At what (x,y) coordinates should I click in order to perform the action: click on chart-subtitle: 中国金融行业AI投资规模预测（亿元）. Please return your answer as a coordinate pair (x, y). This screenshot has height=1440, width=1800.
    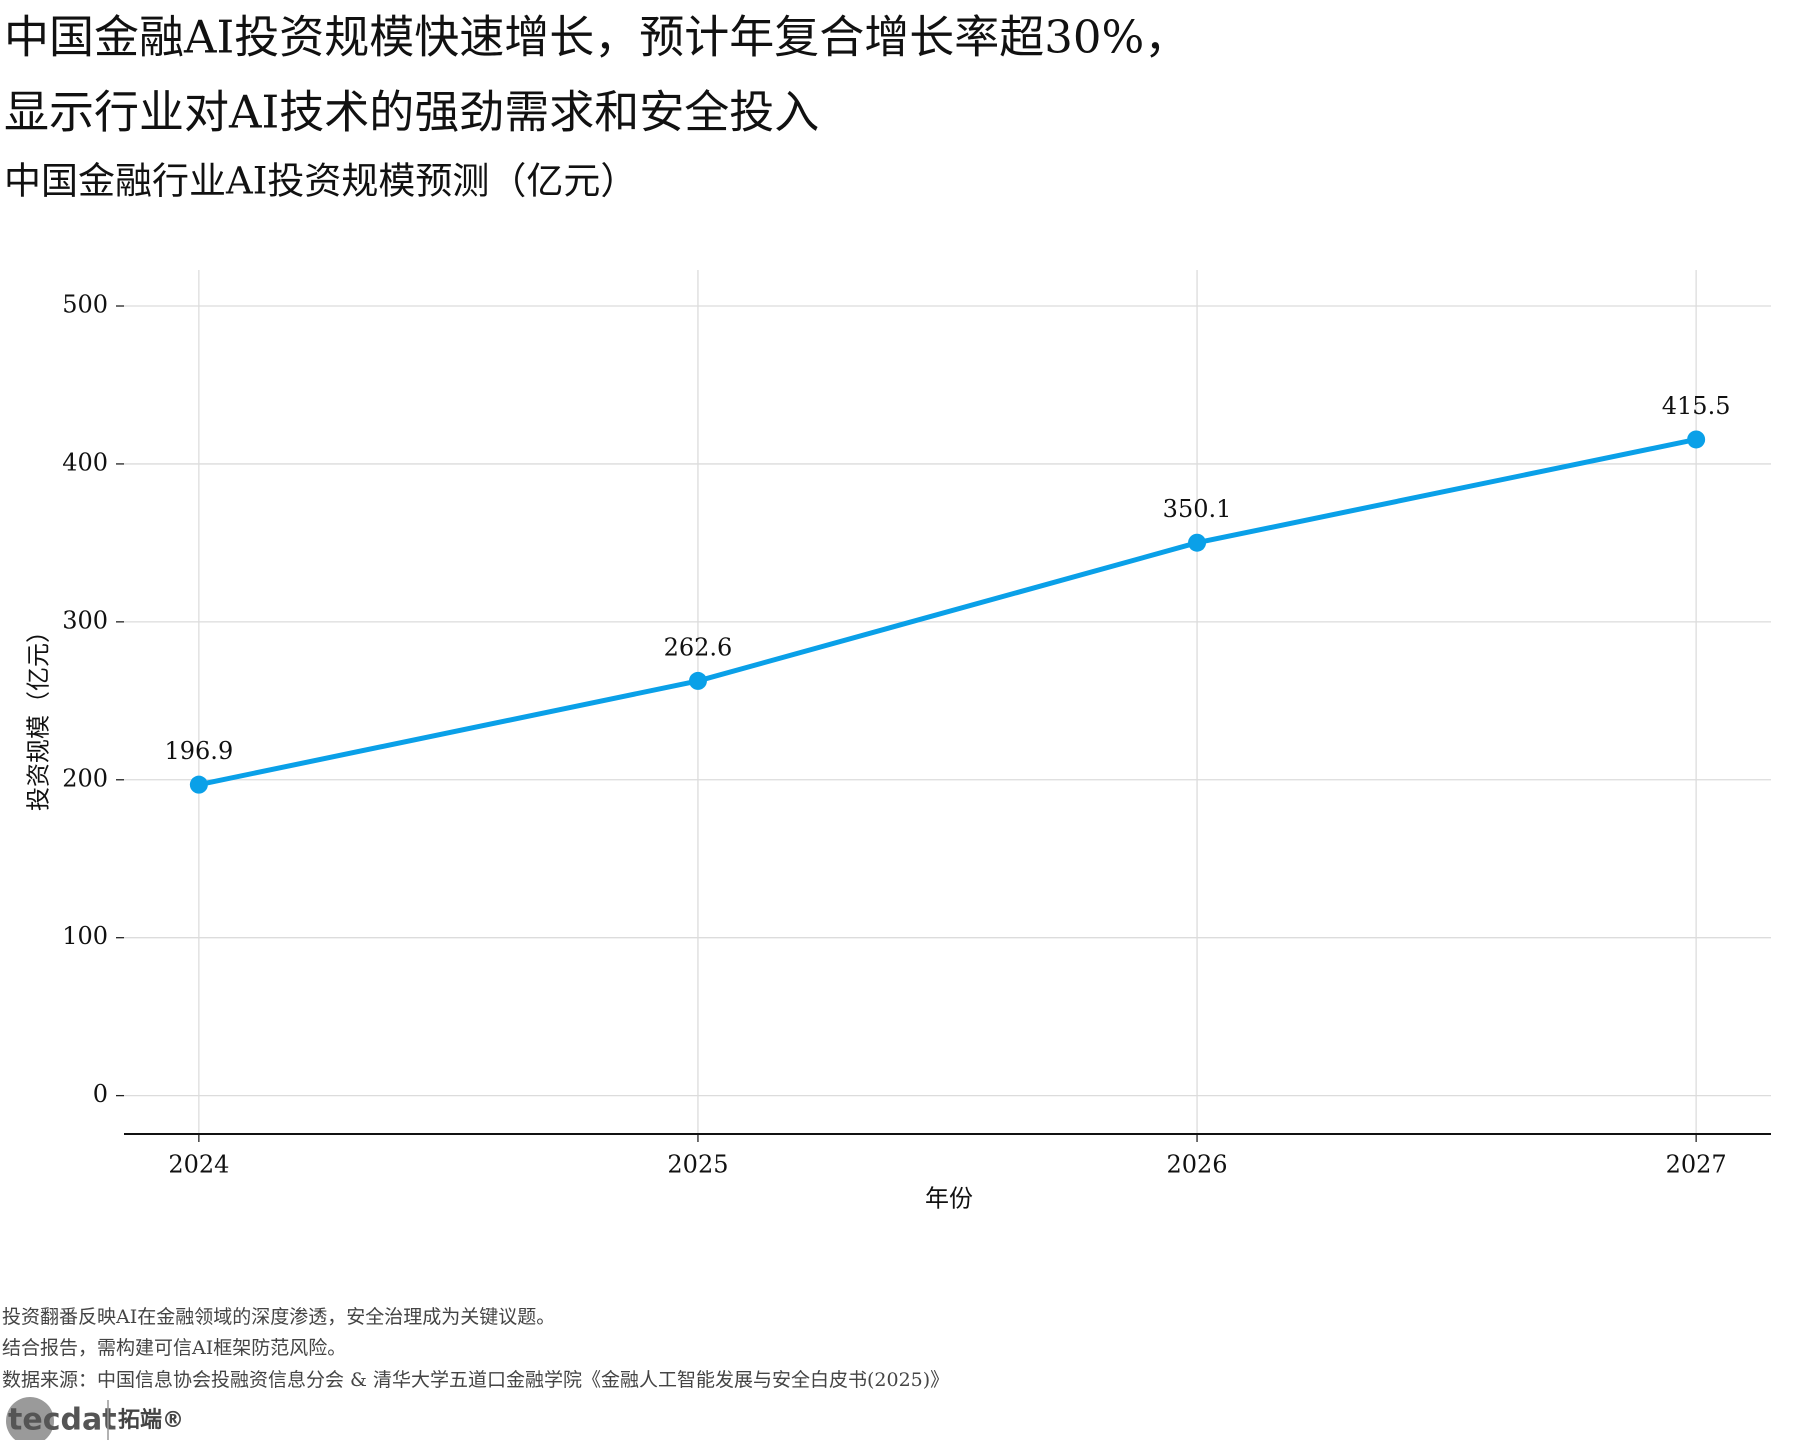
    Looking at the image, I should click on (320, 181).